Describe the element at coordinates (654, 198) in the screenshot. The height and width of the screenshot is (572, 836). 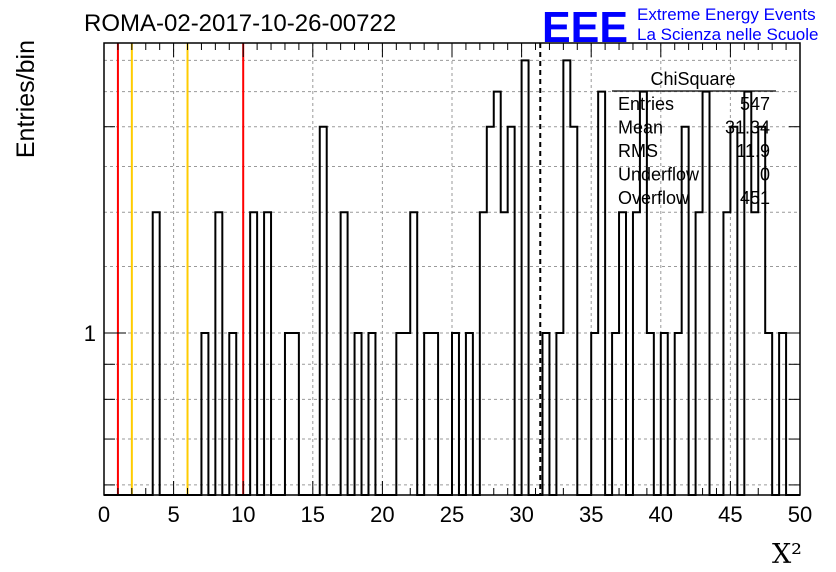
I see `stats-row-label: Overflow` at that location.